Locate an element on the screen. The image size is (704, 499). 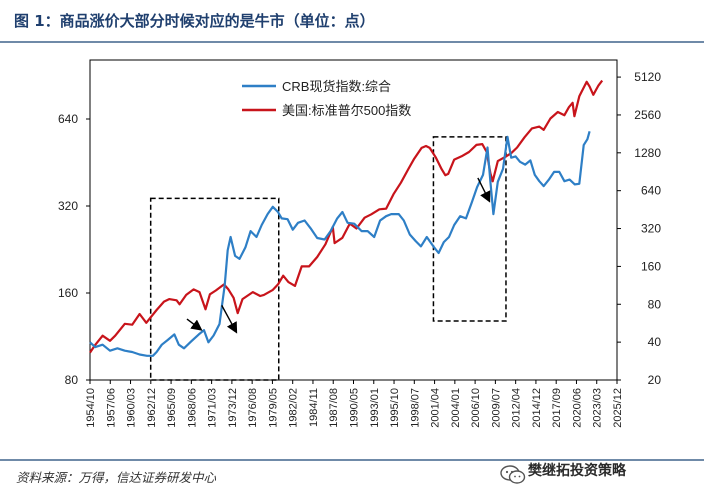
x-tick-label: 1995/10 is located at coordinates (395, 408).